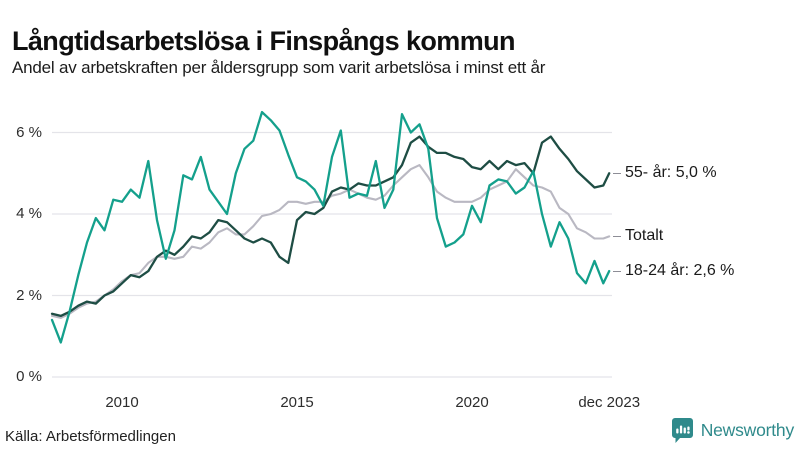 The image size is (800, 450). What do you see at coordinates (472, 402) in the screenshot?
I see `x-axis-tick-label: 2020` at bounding box center [472, 402].